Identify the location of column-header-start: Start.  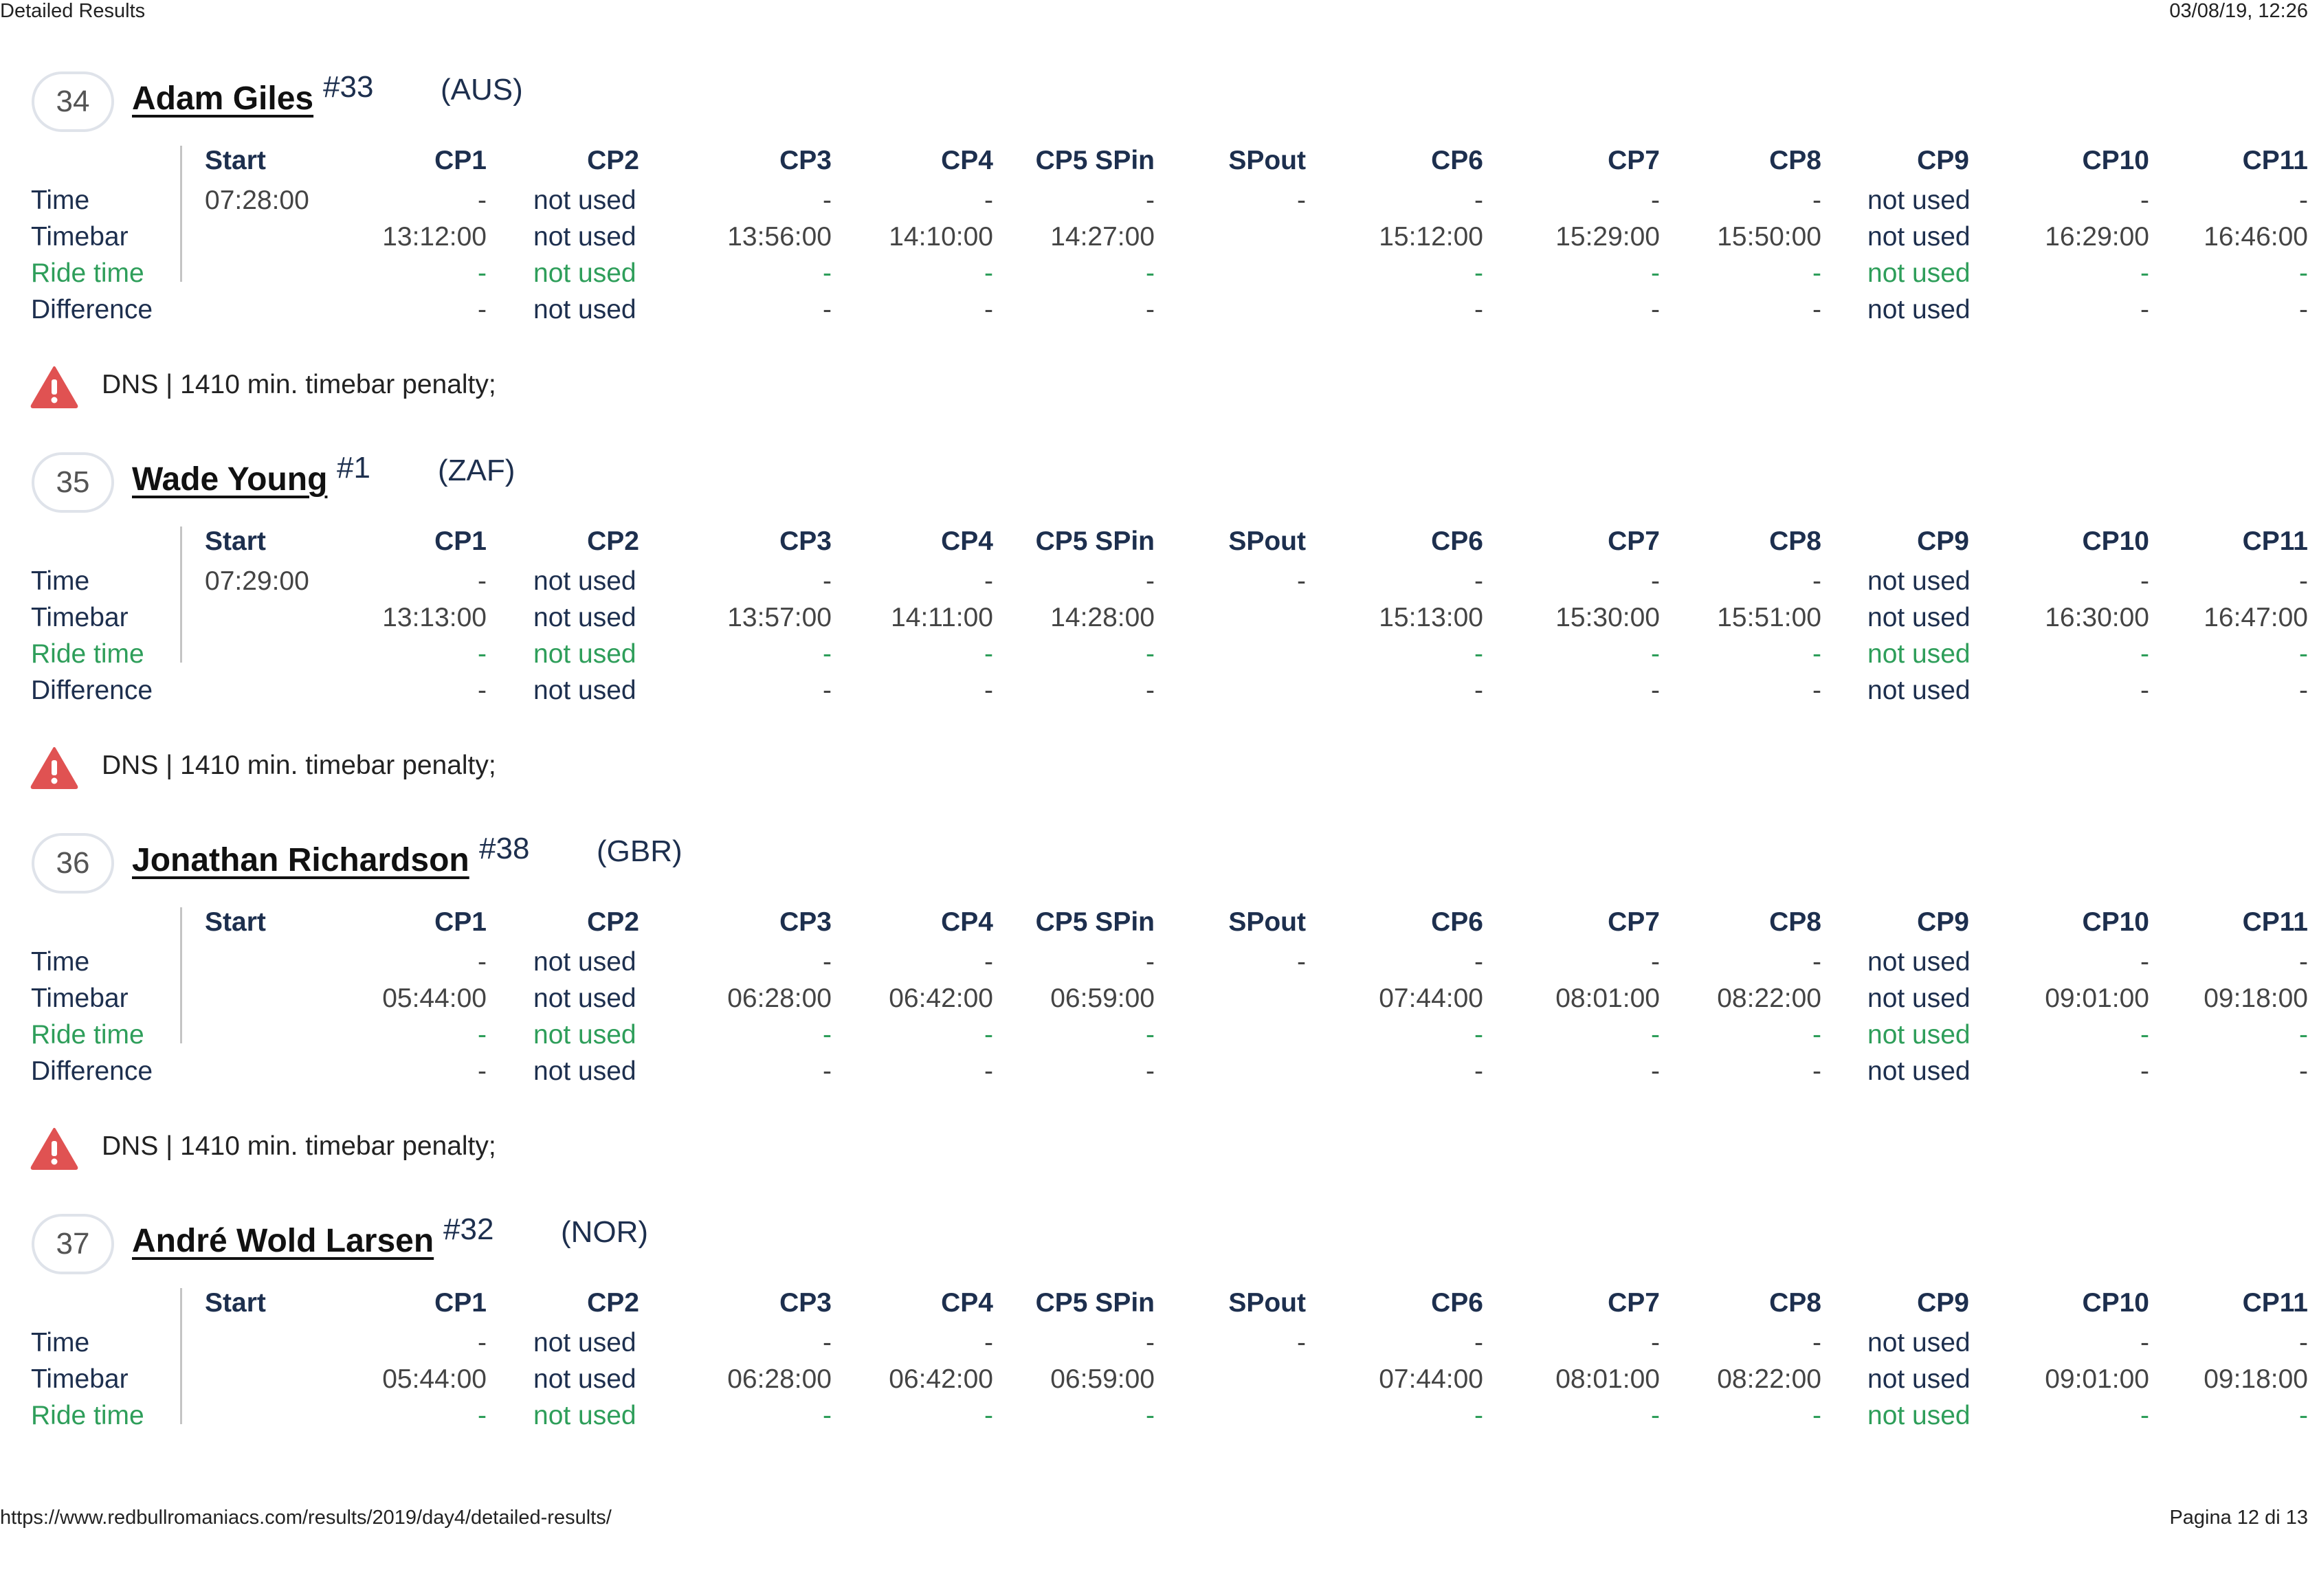
(235, 1303).